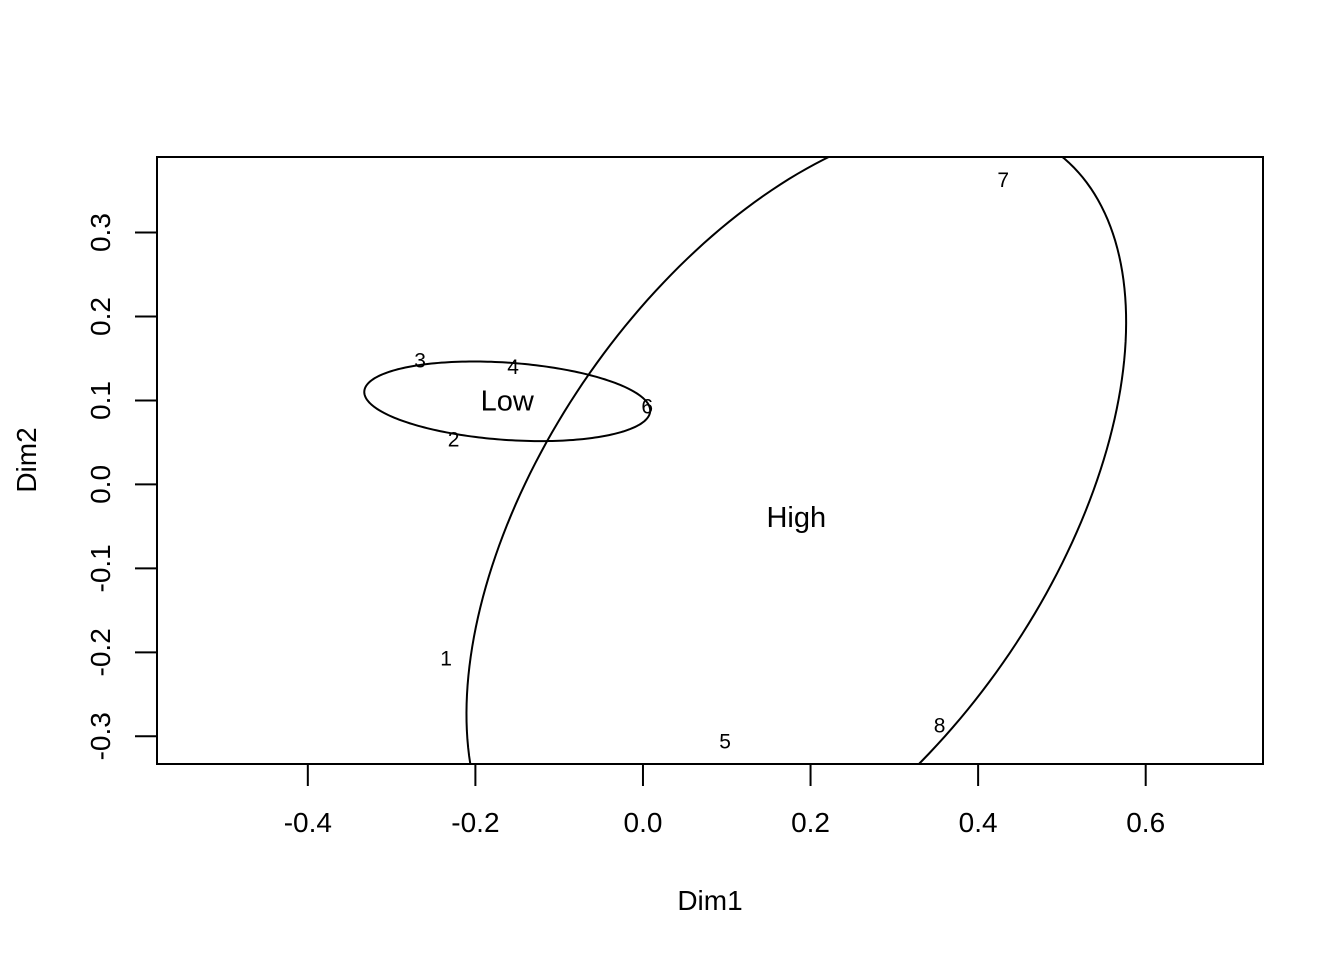  What do you see at coordinates (643, 822) in the screenshot?
I see `x-tick-label: 0.0` at bounding box center [643, 822].